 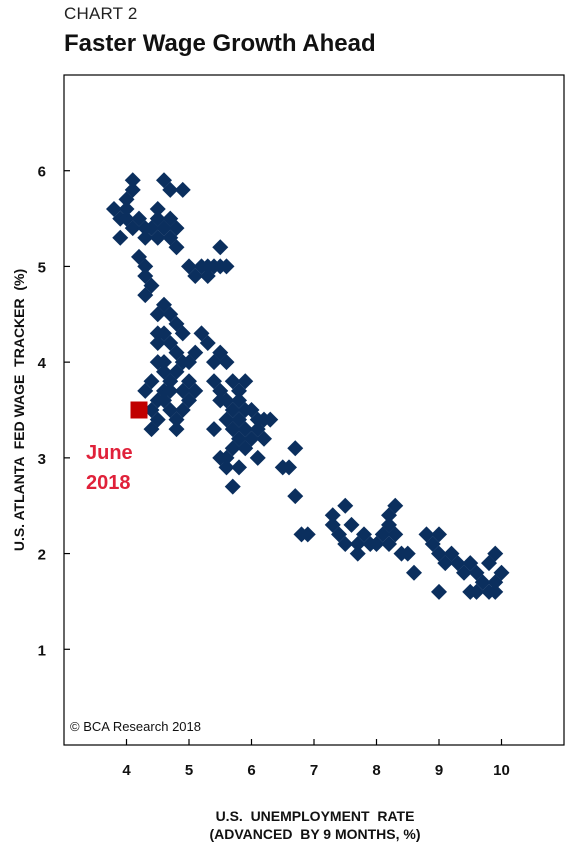 I want to click on y-tick-label: 1, so click(x=42, y=650).